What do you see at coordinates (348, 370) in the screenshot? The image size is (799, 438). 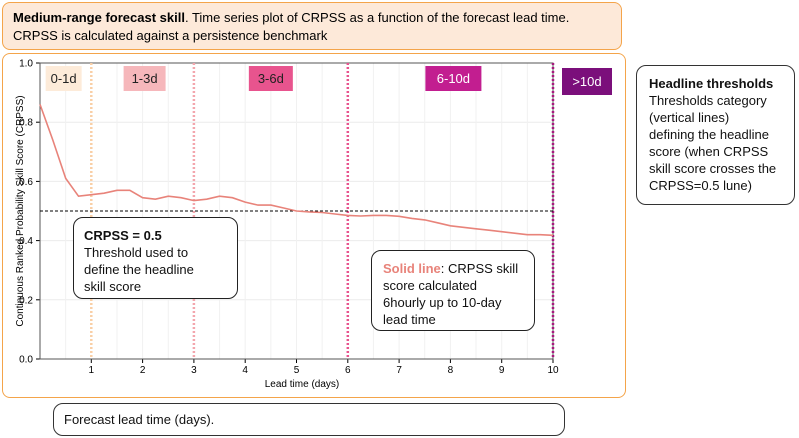 I see `x-tick-label: 6` at bounding box center [348, 370].